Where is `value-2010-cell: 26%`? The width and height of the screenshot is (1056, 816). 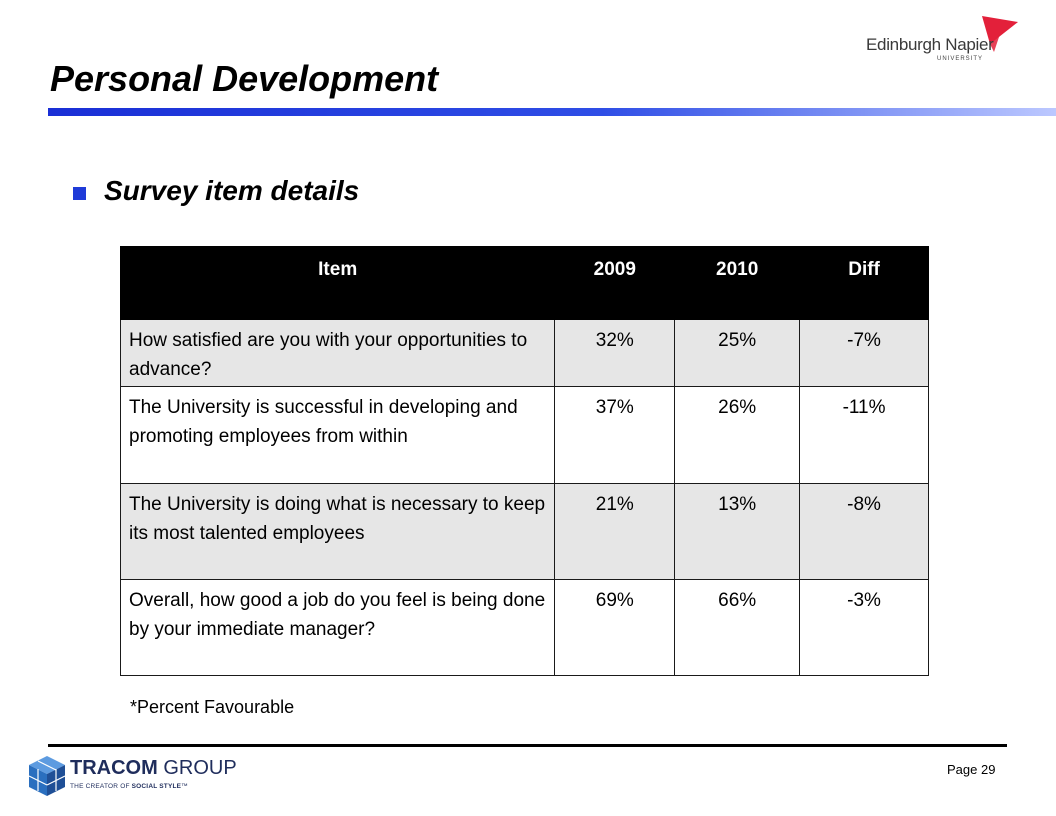 value-2010-cell: 26% is located at coordinates (737, 435).